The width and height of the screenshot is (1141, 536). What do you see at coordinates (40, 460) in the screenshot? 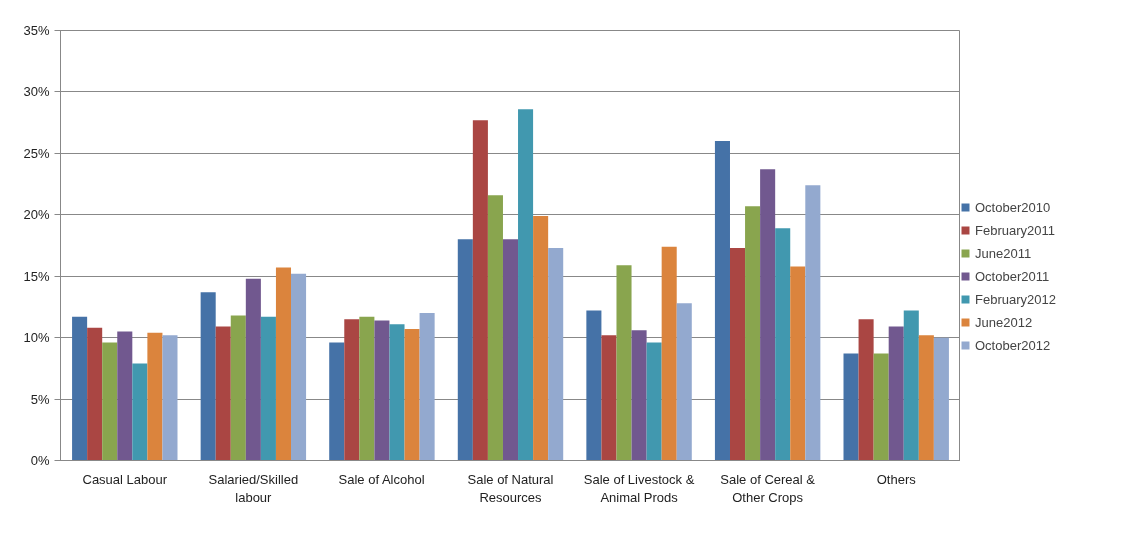
I see `y-tick-label: 0%` at bounding box center [40, 460].